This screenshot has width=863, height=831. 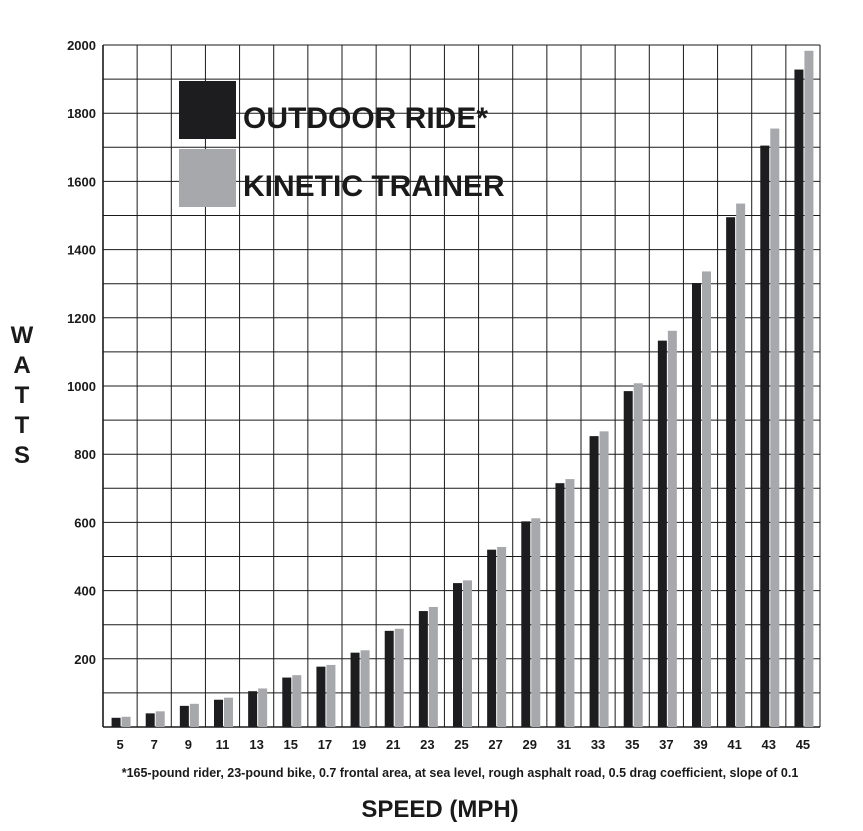 What do you see at coordinates (81, 386) in the screenshot?
I see `y-tick-label: 1000` at bounding box center [81, 386].